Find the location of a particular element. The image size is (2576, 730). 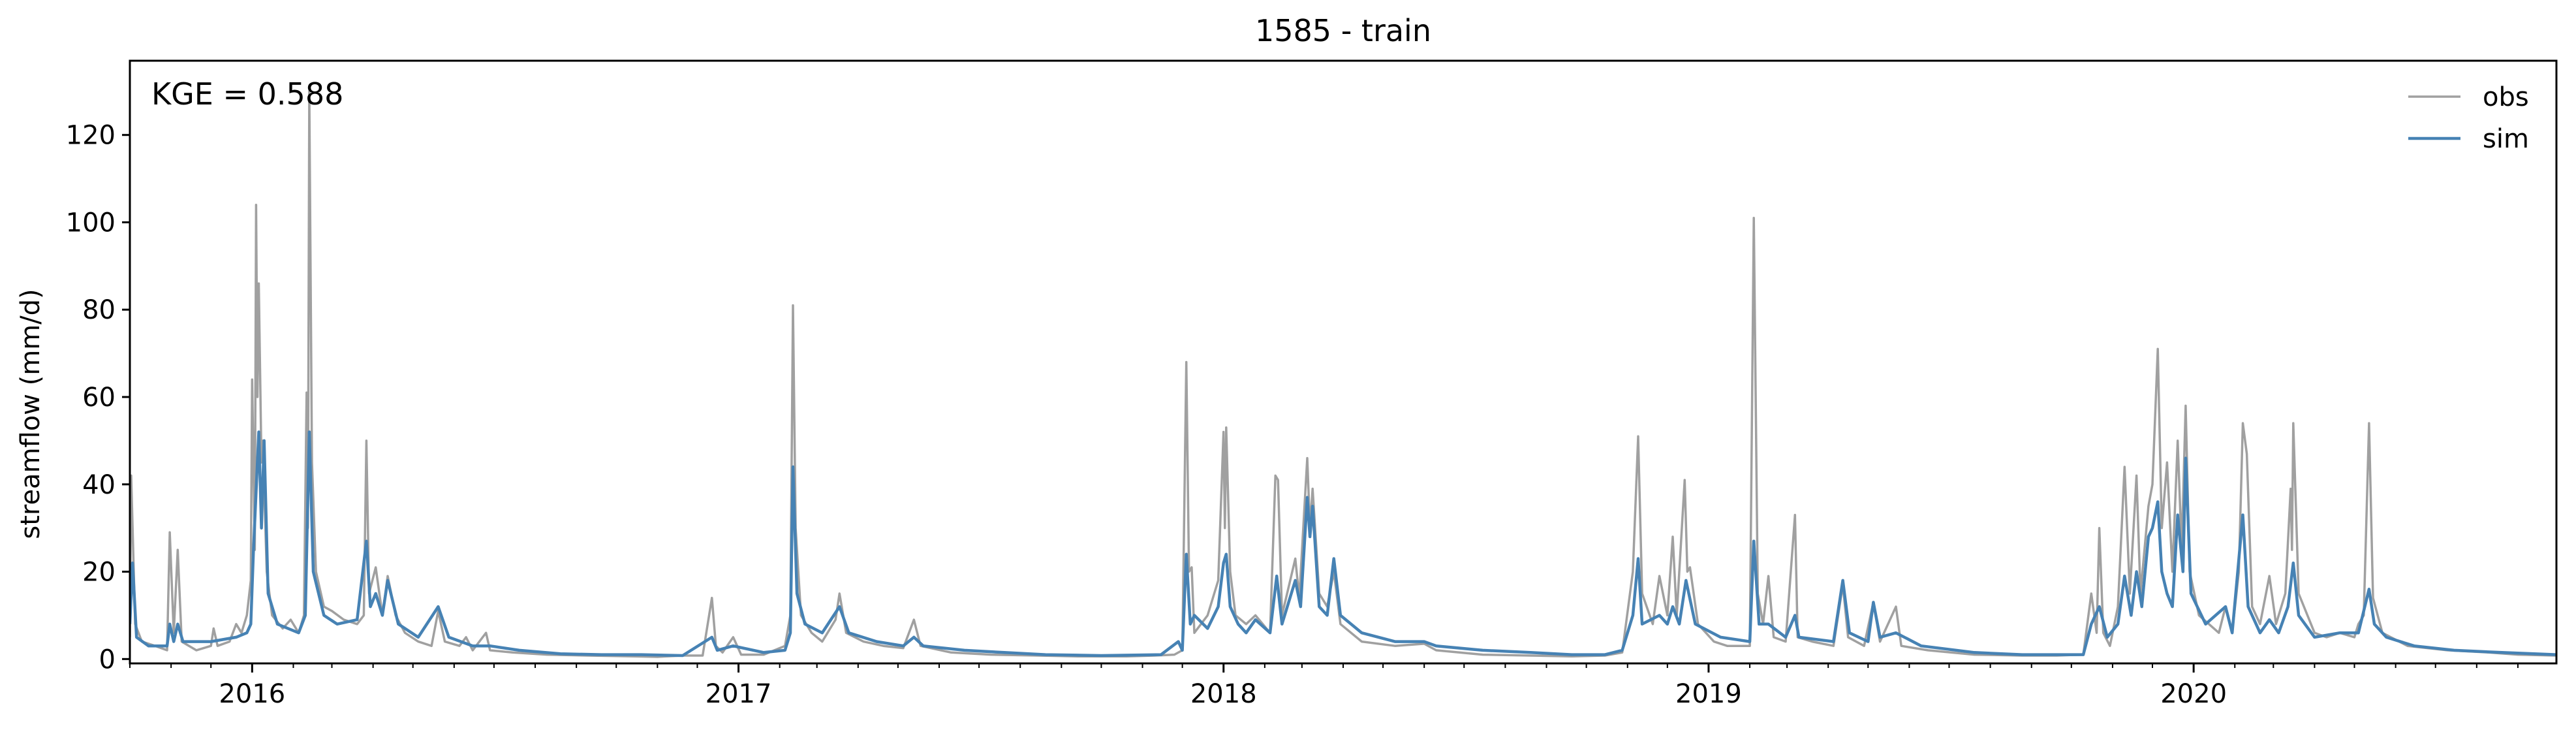

y-tick-label: 120 is located at coordinates (91, 136).